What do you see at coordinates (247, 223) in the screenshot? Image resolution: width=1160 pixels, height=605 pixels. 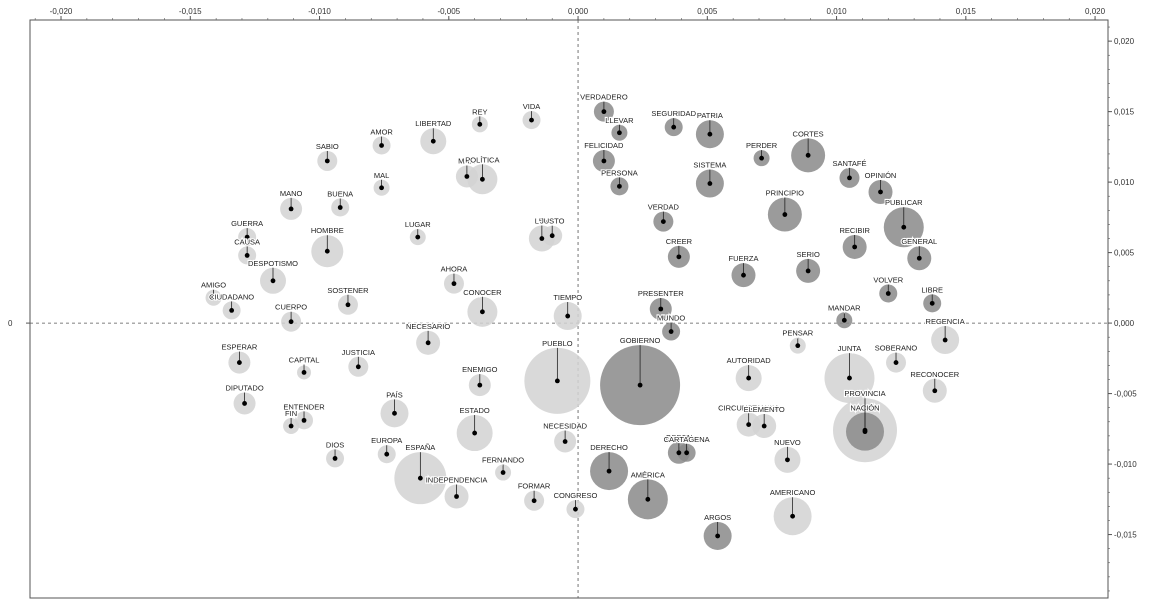 I see `point-label: GUERRA` at bounding box center [247, 223].